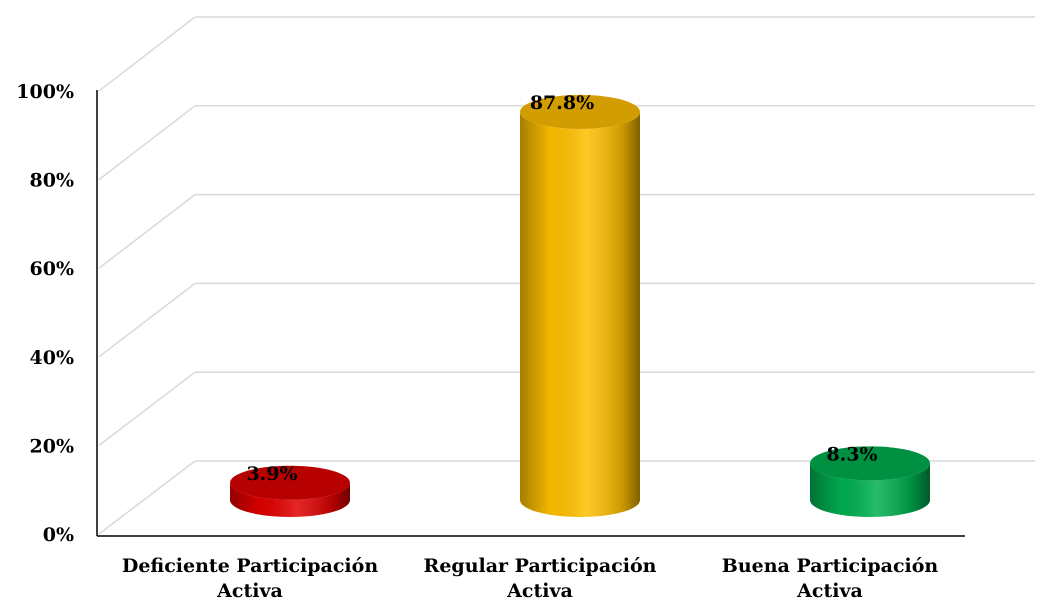 Image resolution: width=1050 pixels, height=605 pixels. What do you see at coordinates (52, 181) in the screenshot?
I see `y-tick-label: 80%` at bounding box center [52, 181].